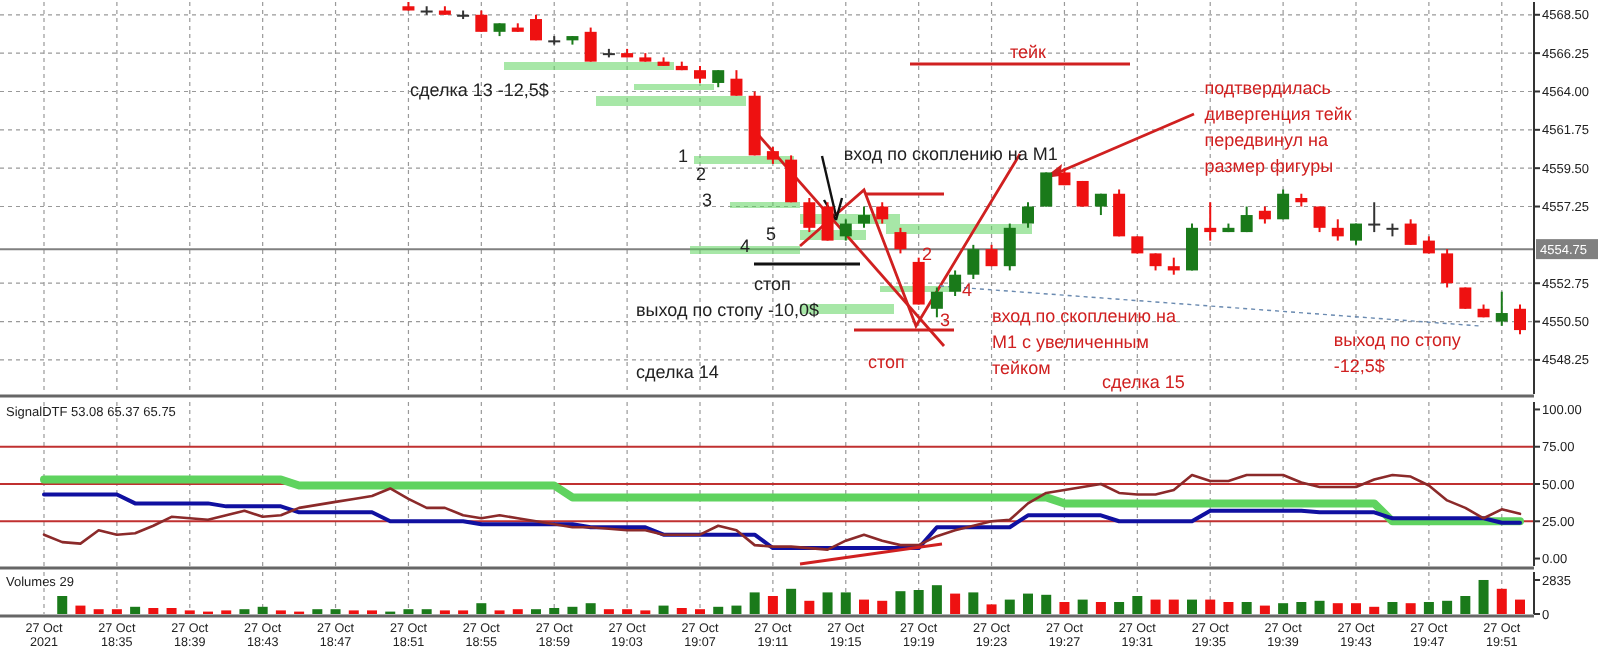 Image resolution: width=1600 pixels, height=656 pixels. What do you see at coordinates (1278, 127) in the screenshot?
I see `annotation: подтвердилась дивергенция тейк передвинул на размер фигуры` at bounding box center [1278, 127].